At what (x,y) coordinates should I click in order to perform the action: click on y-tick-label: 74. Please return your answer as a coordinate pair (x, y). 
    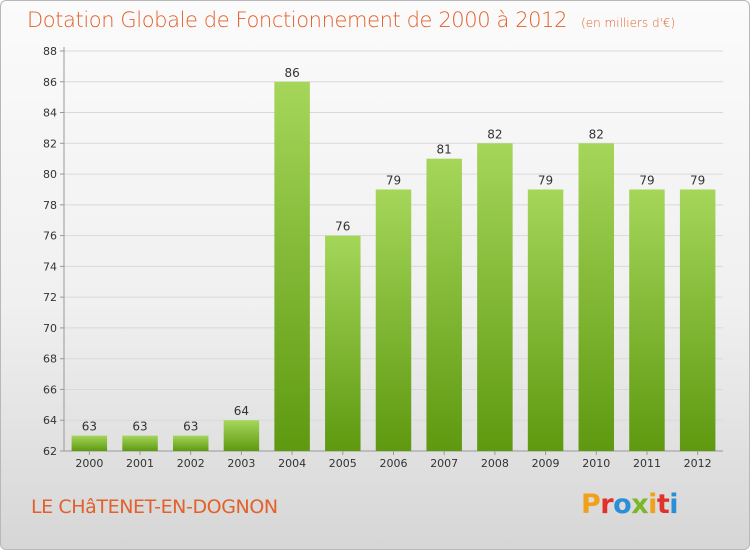
    Looking at the image, I should click on (50, 266).